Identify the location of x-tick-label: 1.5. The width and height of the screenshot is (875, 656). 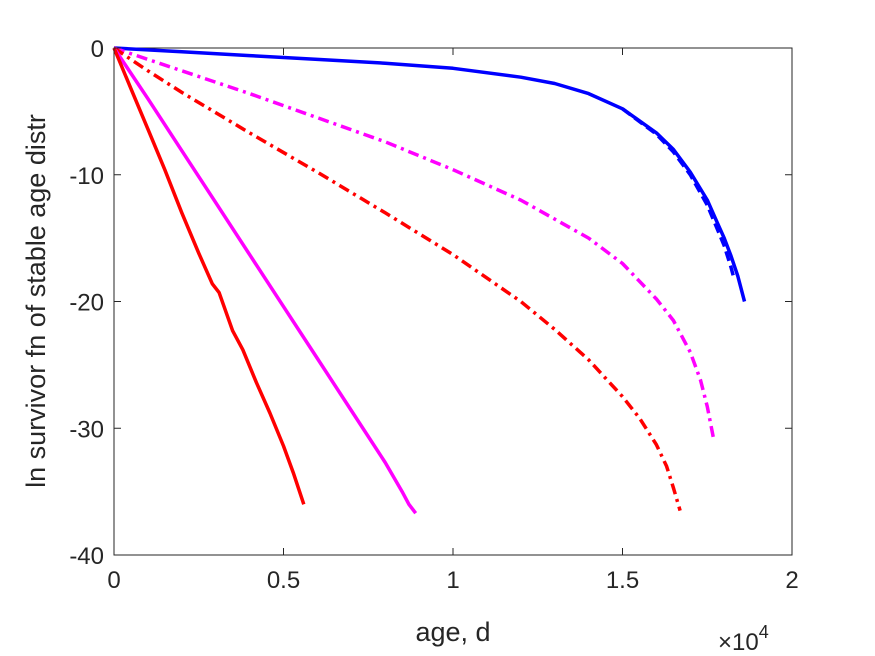
(622, 580).